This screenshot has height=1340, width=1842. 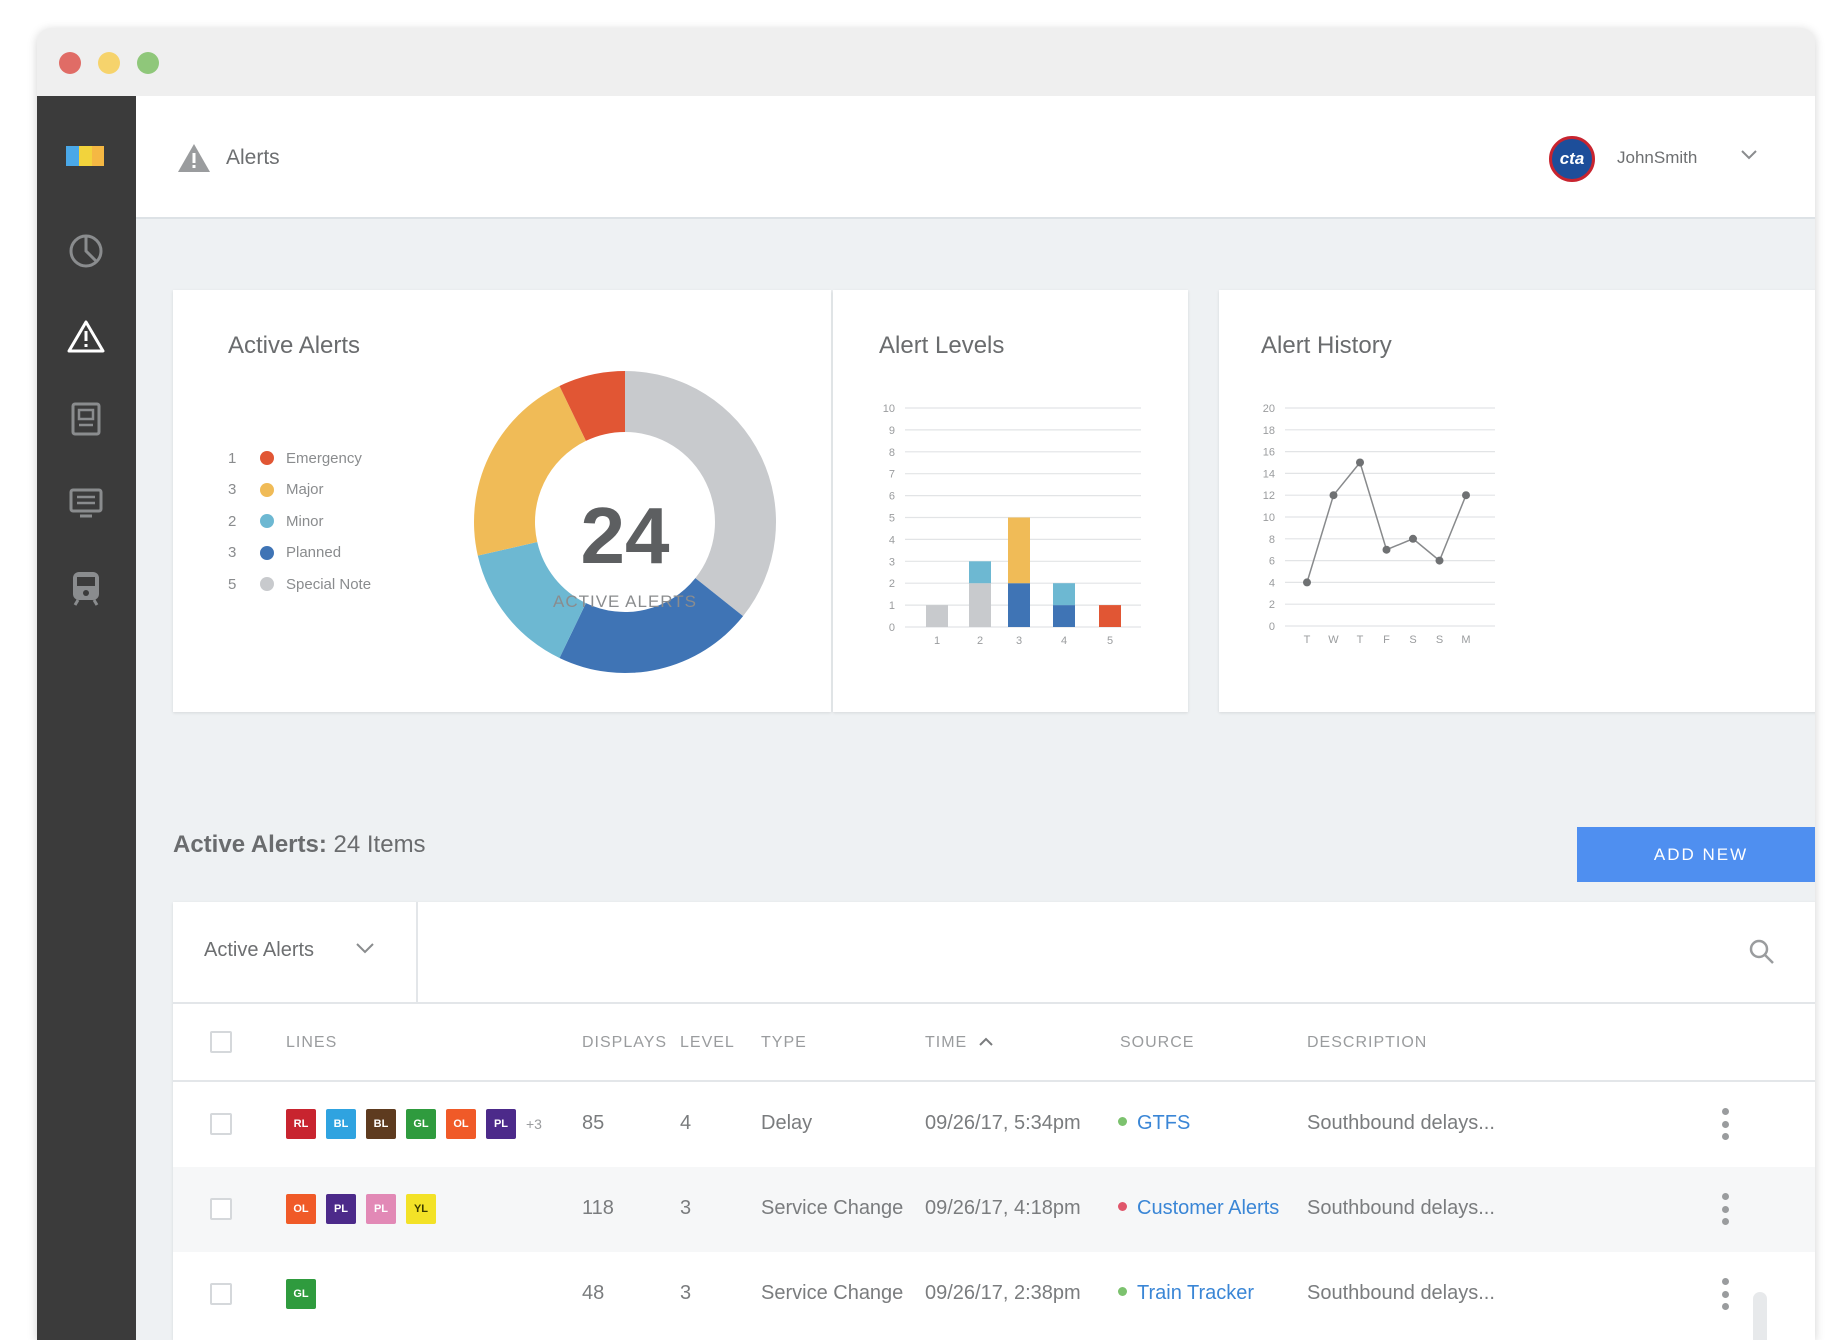 I want to click on alerts-header-icon, so click(x=194, y=160).